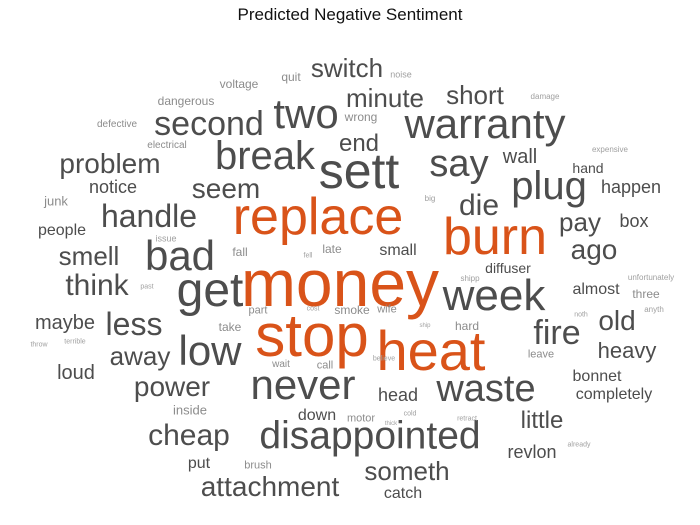 The width and height of the screenshot is (700, 525). I want to click on word-down: down, so click(317, 415).